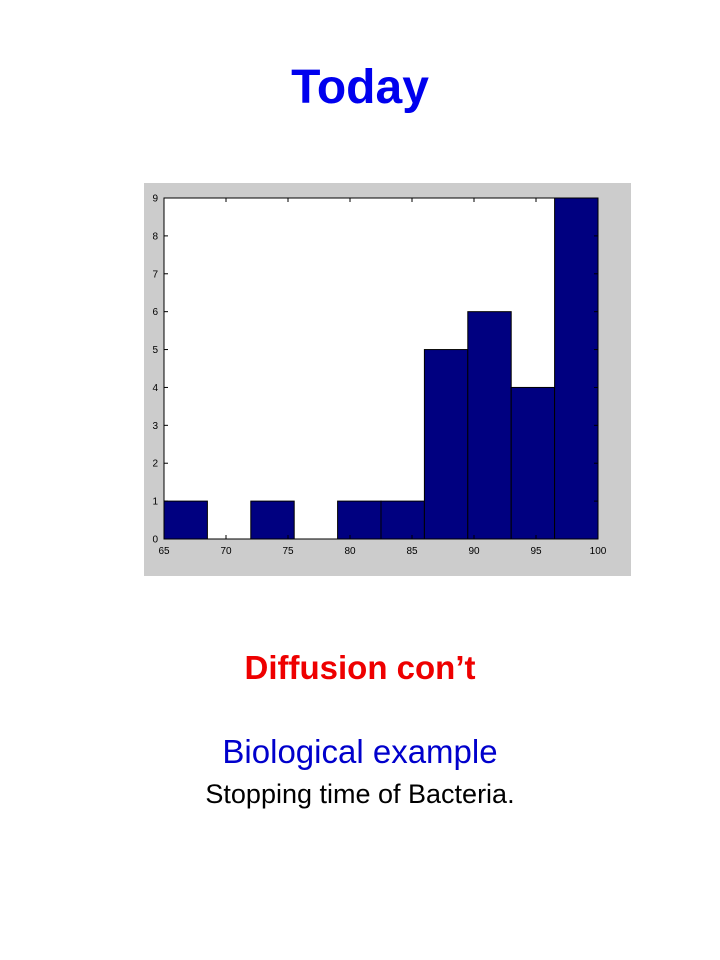 This screenshot has width=720, height=960. I want to click on example-caption: Stopping time of Bacteria., so click(360, 794).